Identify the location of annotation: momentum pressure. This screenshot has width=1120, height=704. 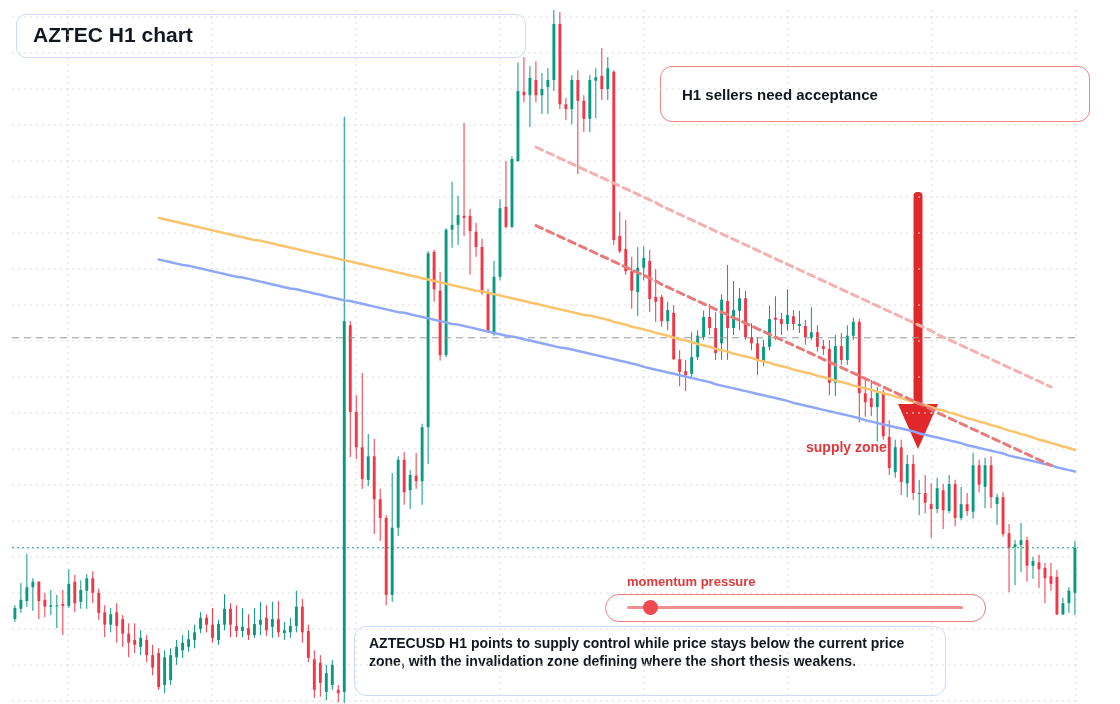
(691, 581).